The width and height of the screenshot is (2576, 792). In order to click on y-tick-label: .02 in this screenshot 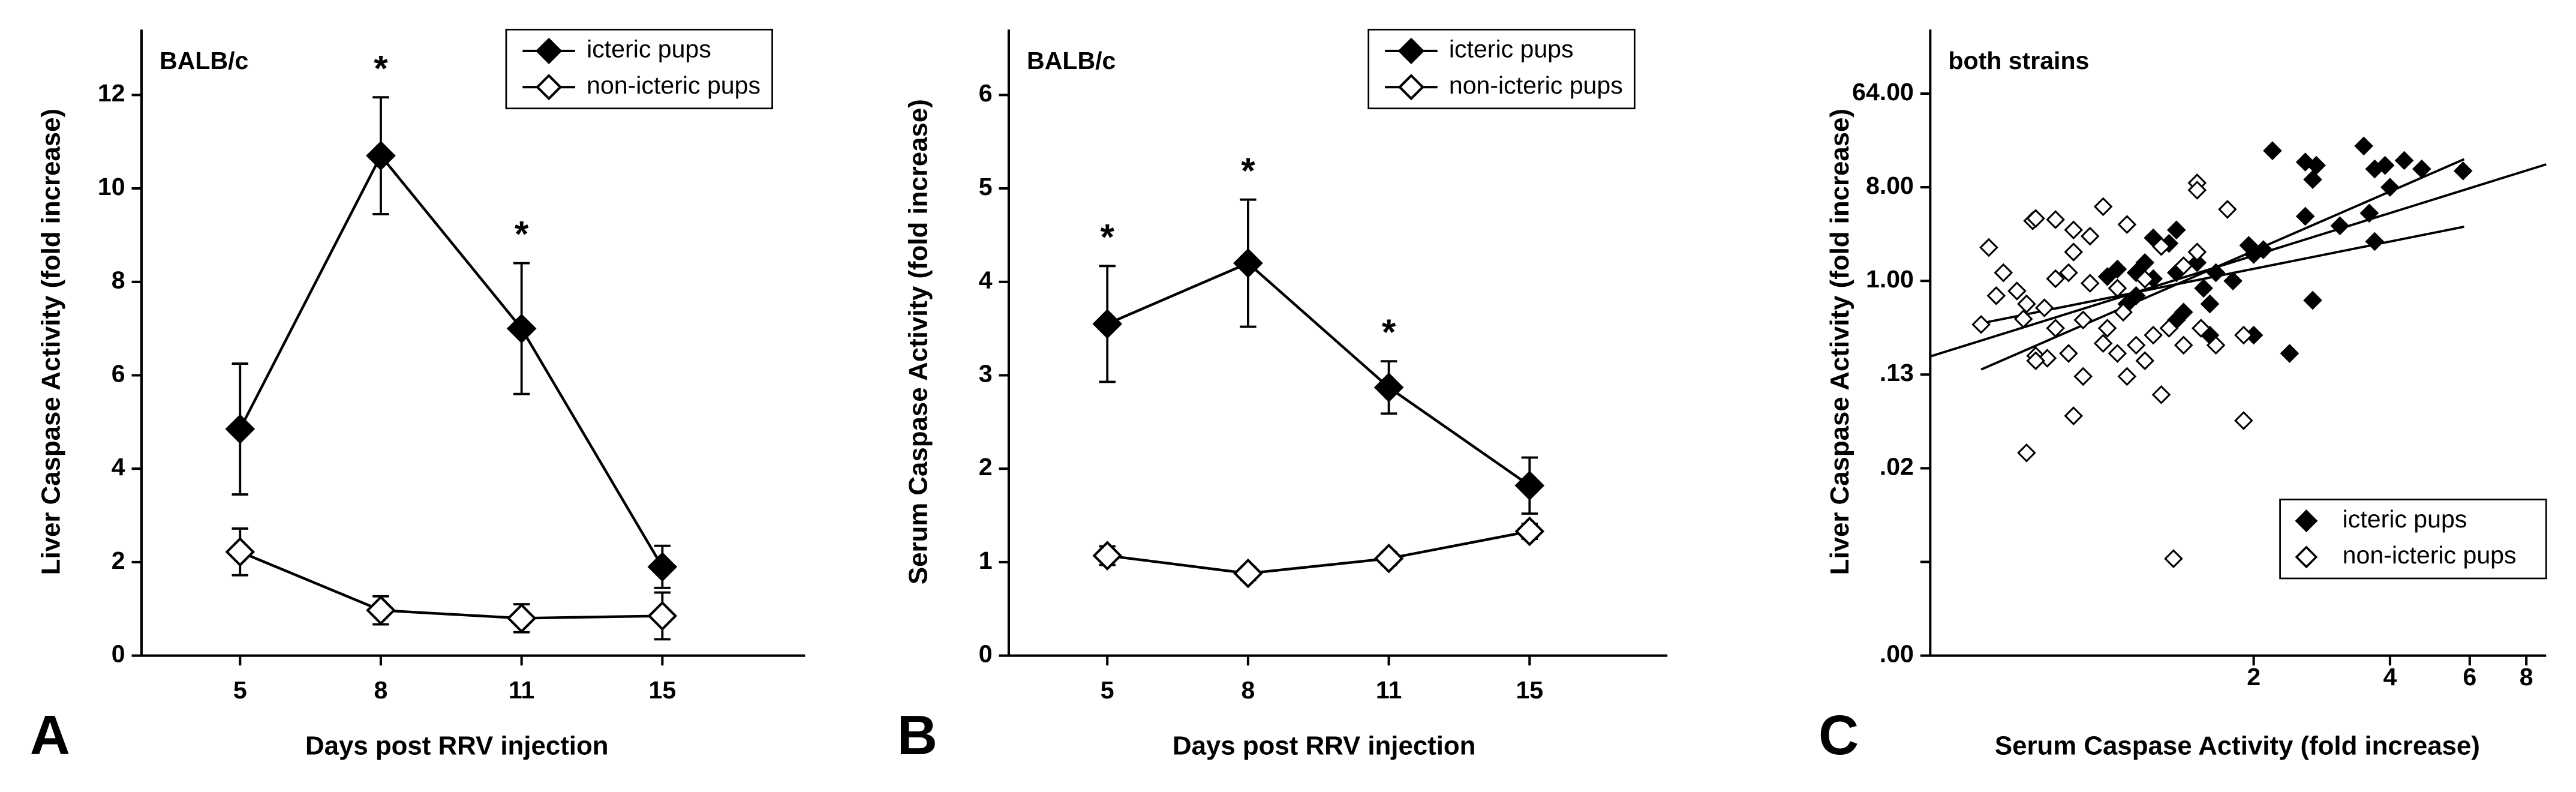, I will do `click(1897, 466)`.